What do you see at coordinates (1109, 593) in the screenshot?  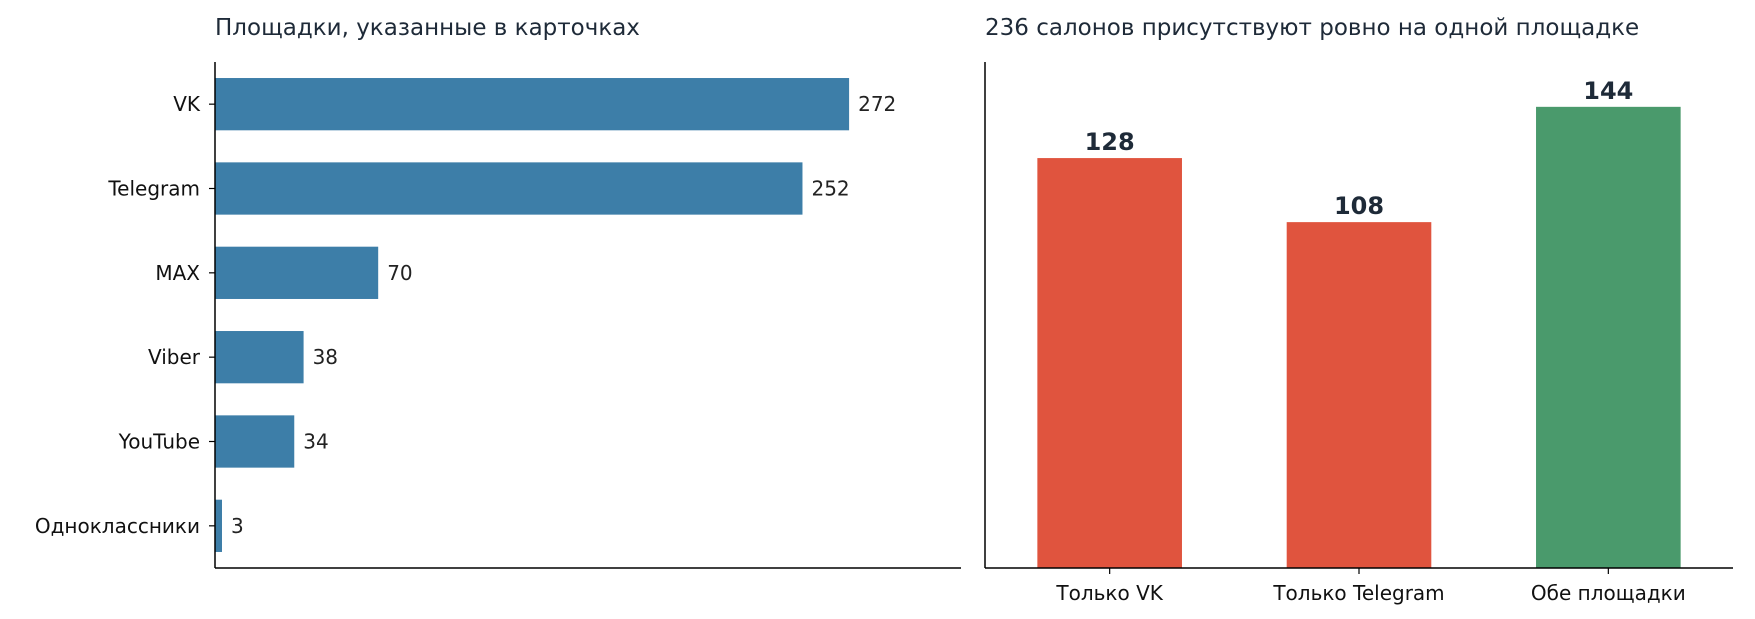 I see `tick-label: Только VK` at bounding box center [1109, 593].